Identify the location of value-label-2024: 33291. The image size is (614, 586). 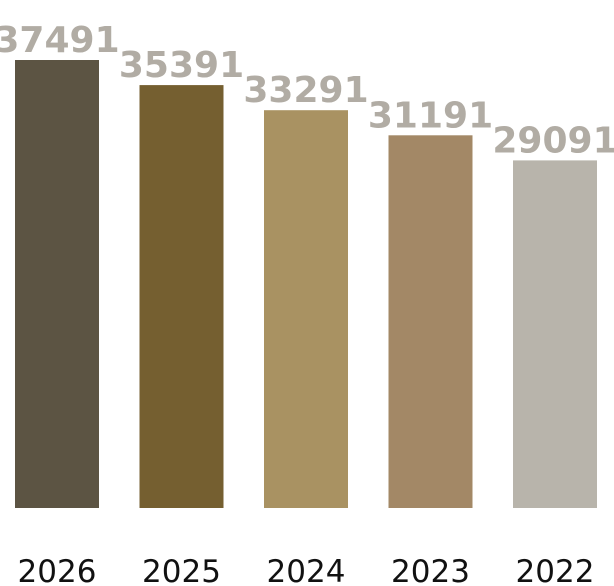
(305, 90).